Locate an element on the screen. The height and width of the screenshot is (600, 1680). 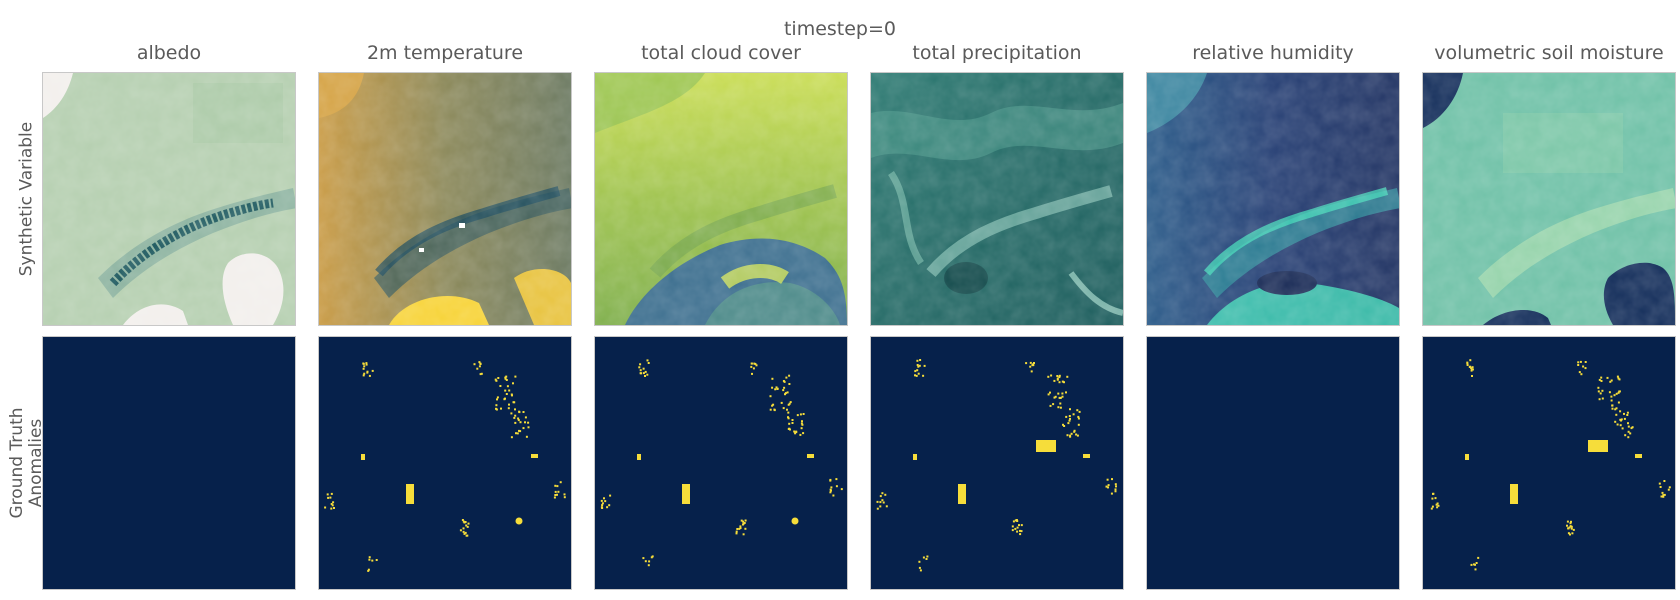
heatmap-texture is located at coordinates (1273, 199).